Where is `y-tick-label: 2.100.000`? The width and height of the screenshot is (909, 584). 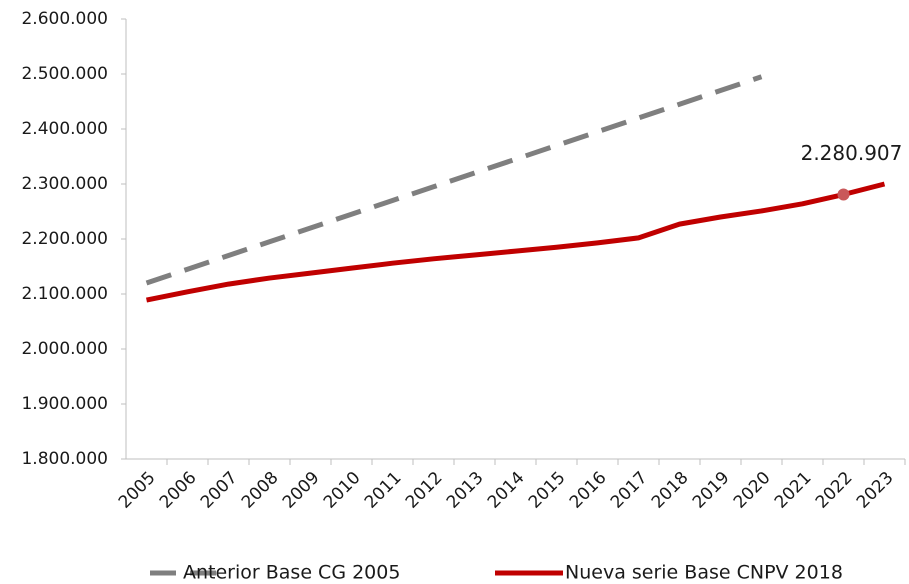
y-tick-label: 2.100.000 is located at coordinates (64, 294).